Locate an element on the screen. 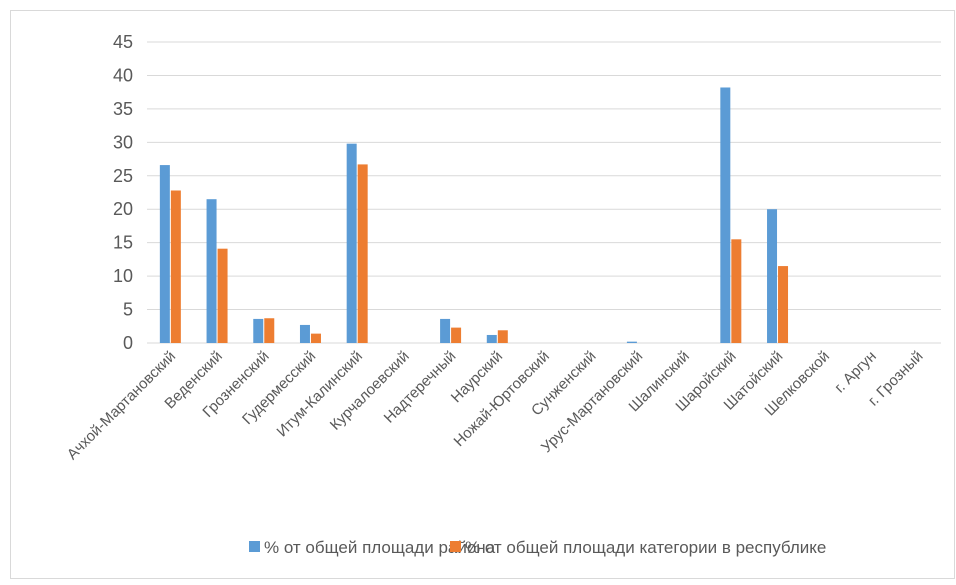  y-tick-label: 10 is located at coordinates (123, 276).